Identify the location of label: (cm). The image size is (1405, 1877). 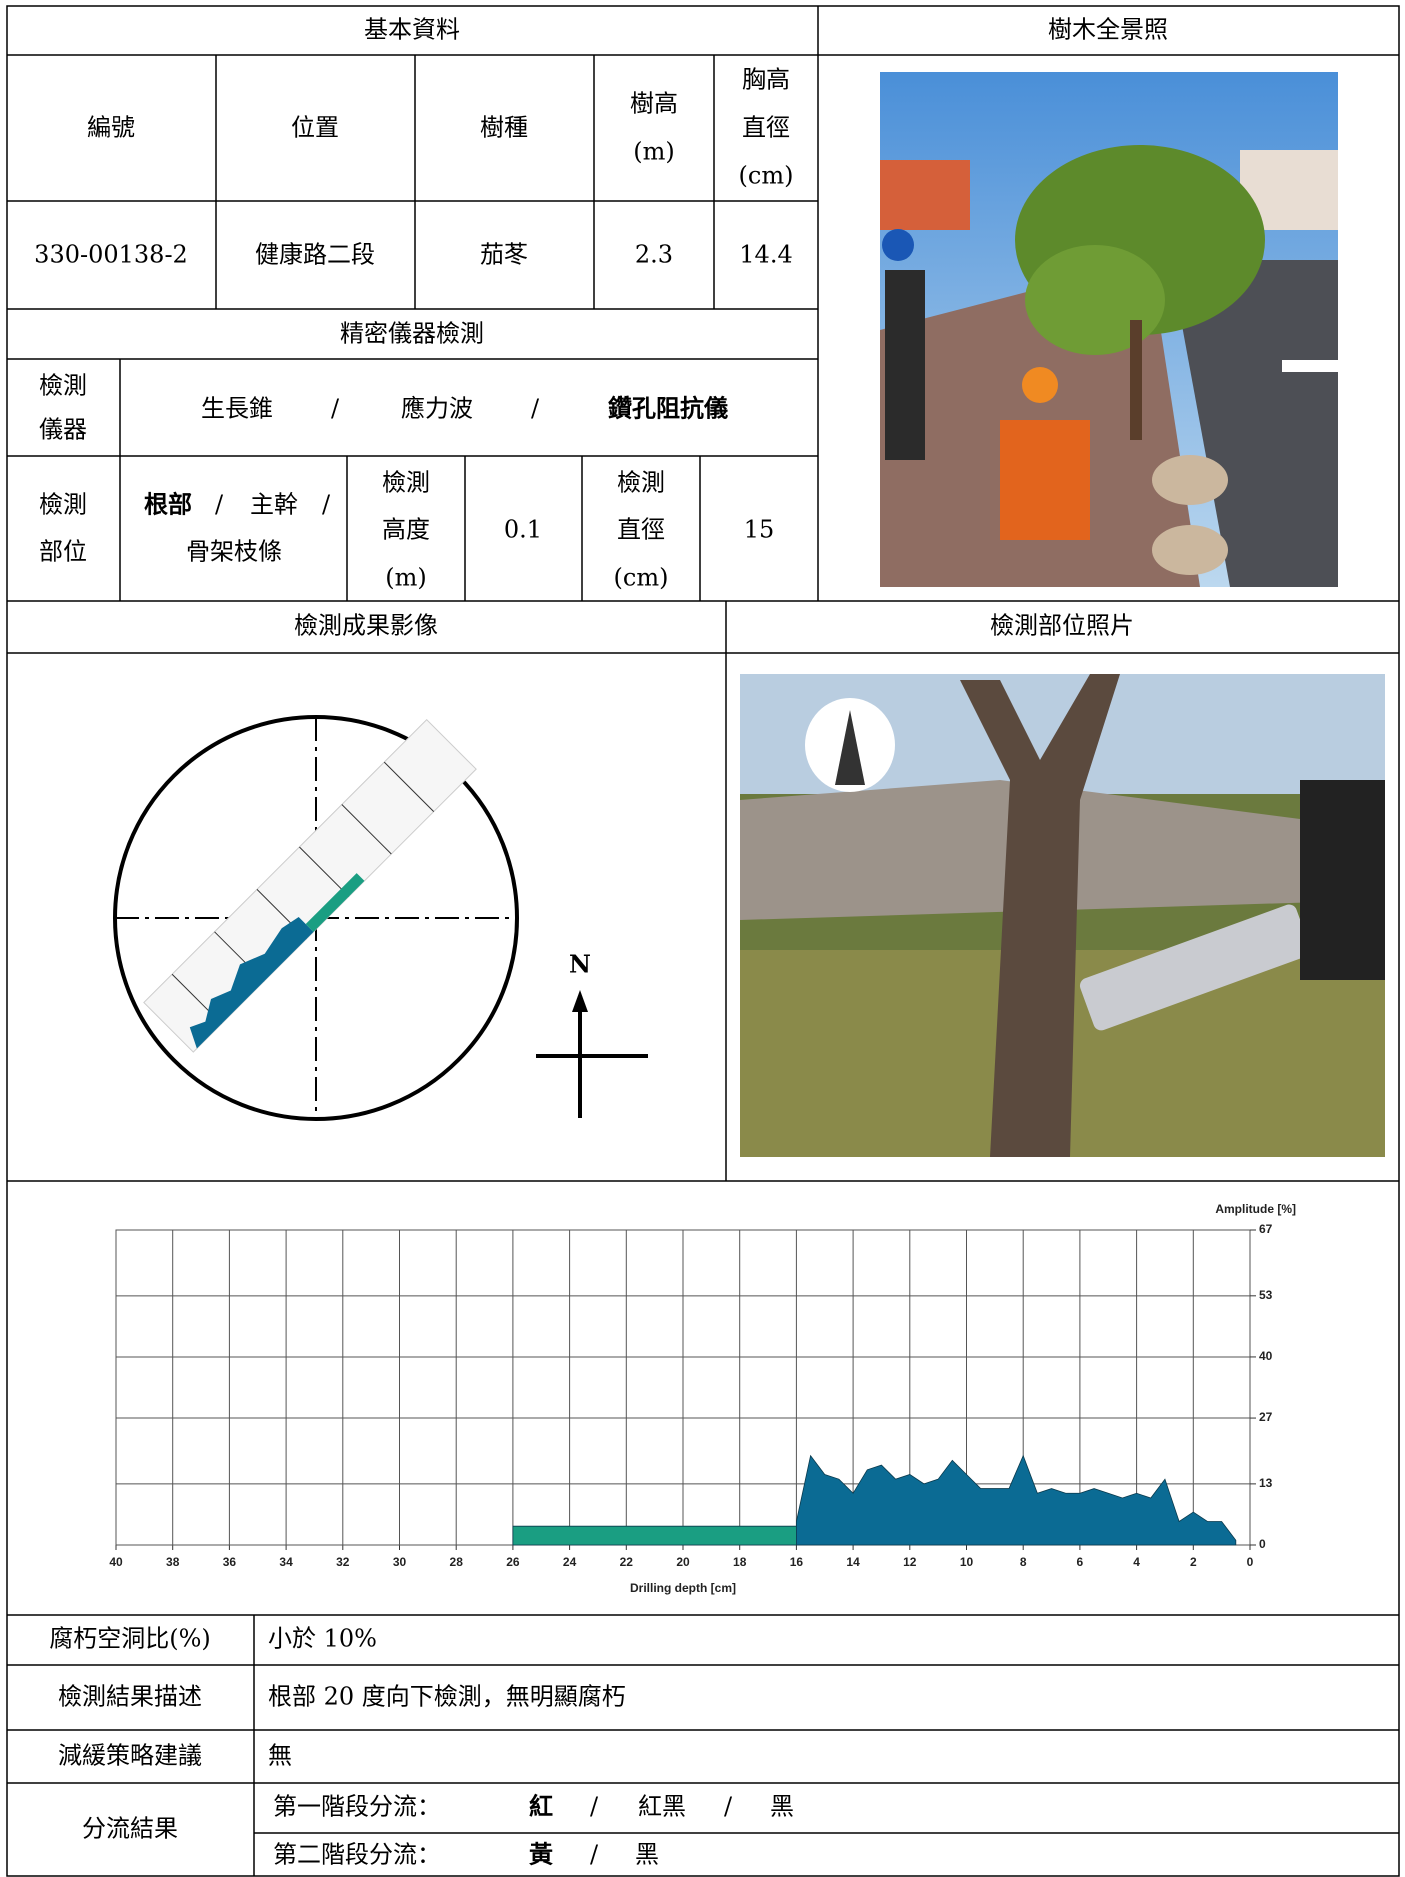
(641, 578).